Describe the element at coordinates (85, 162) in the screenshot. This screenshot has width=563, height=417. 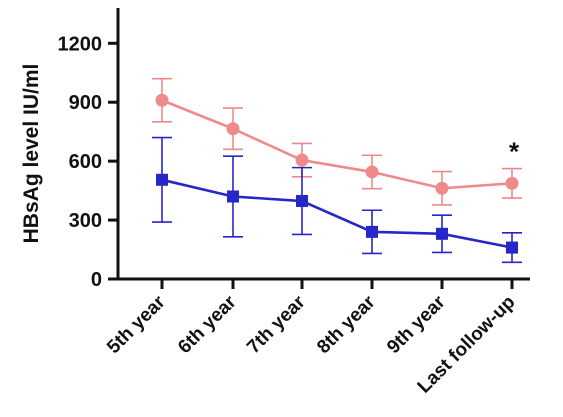
I see `y-tick-label: 600` at that location.